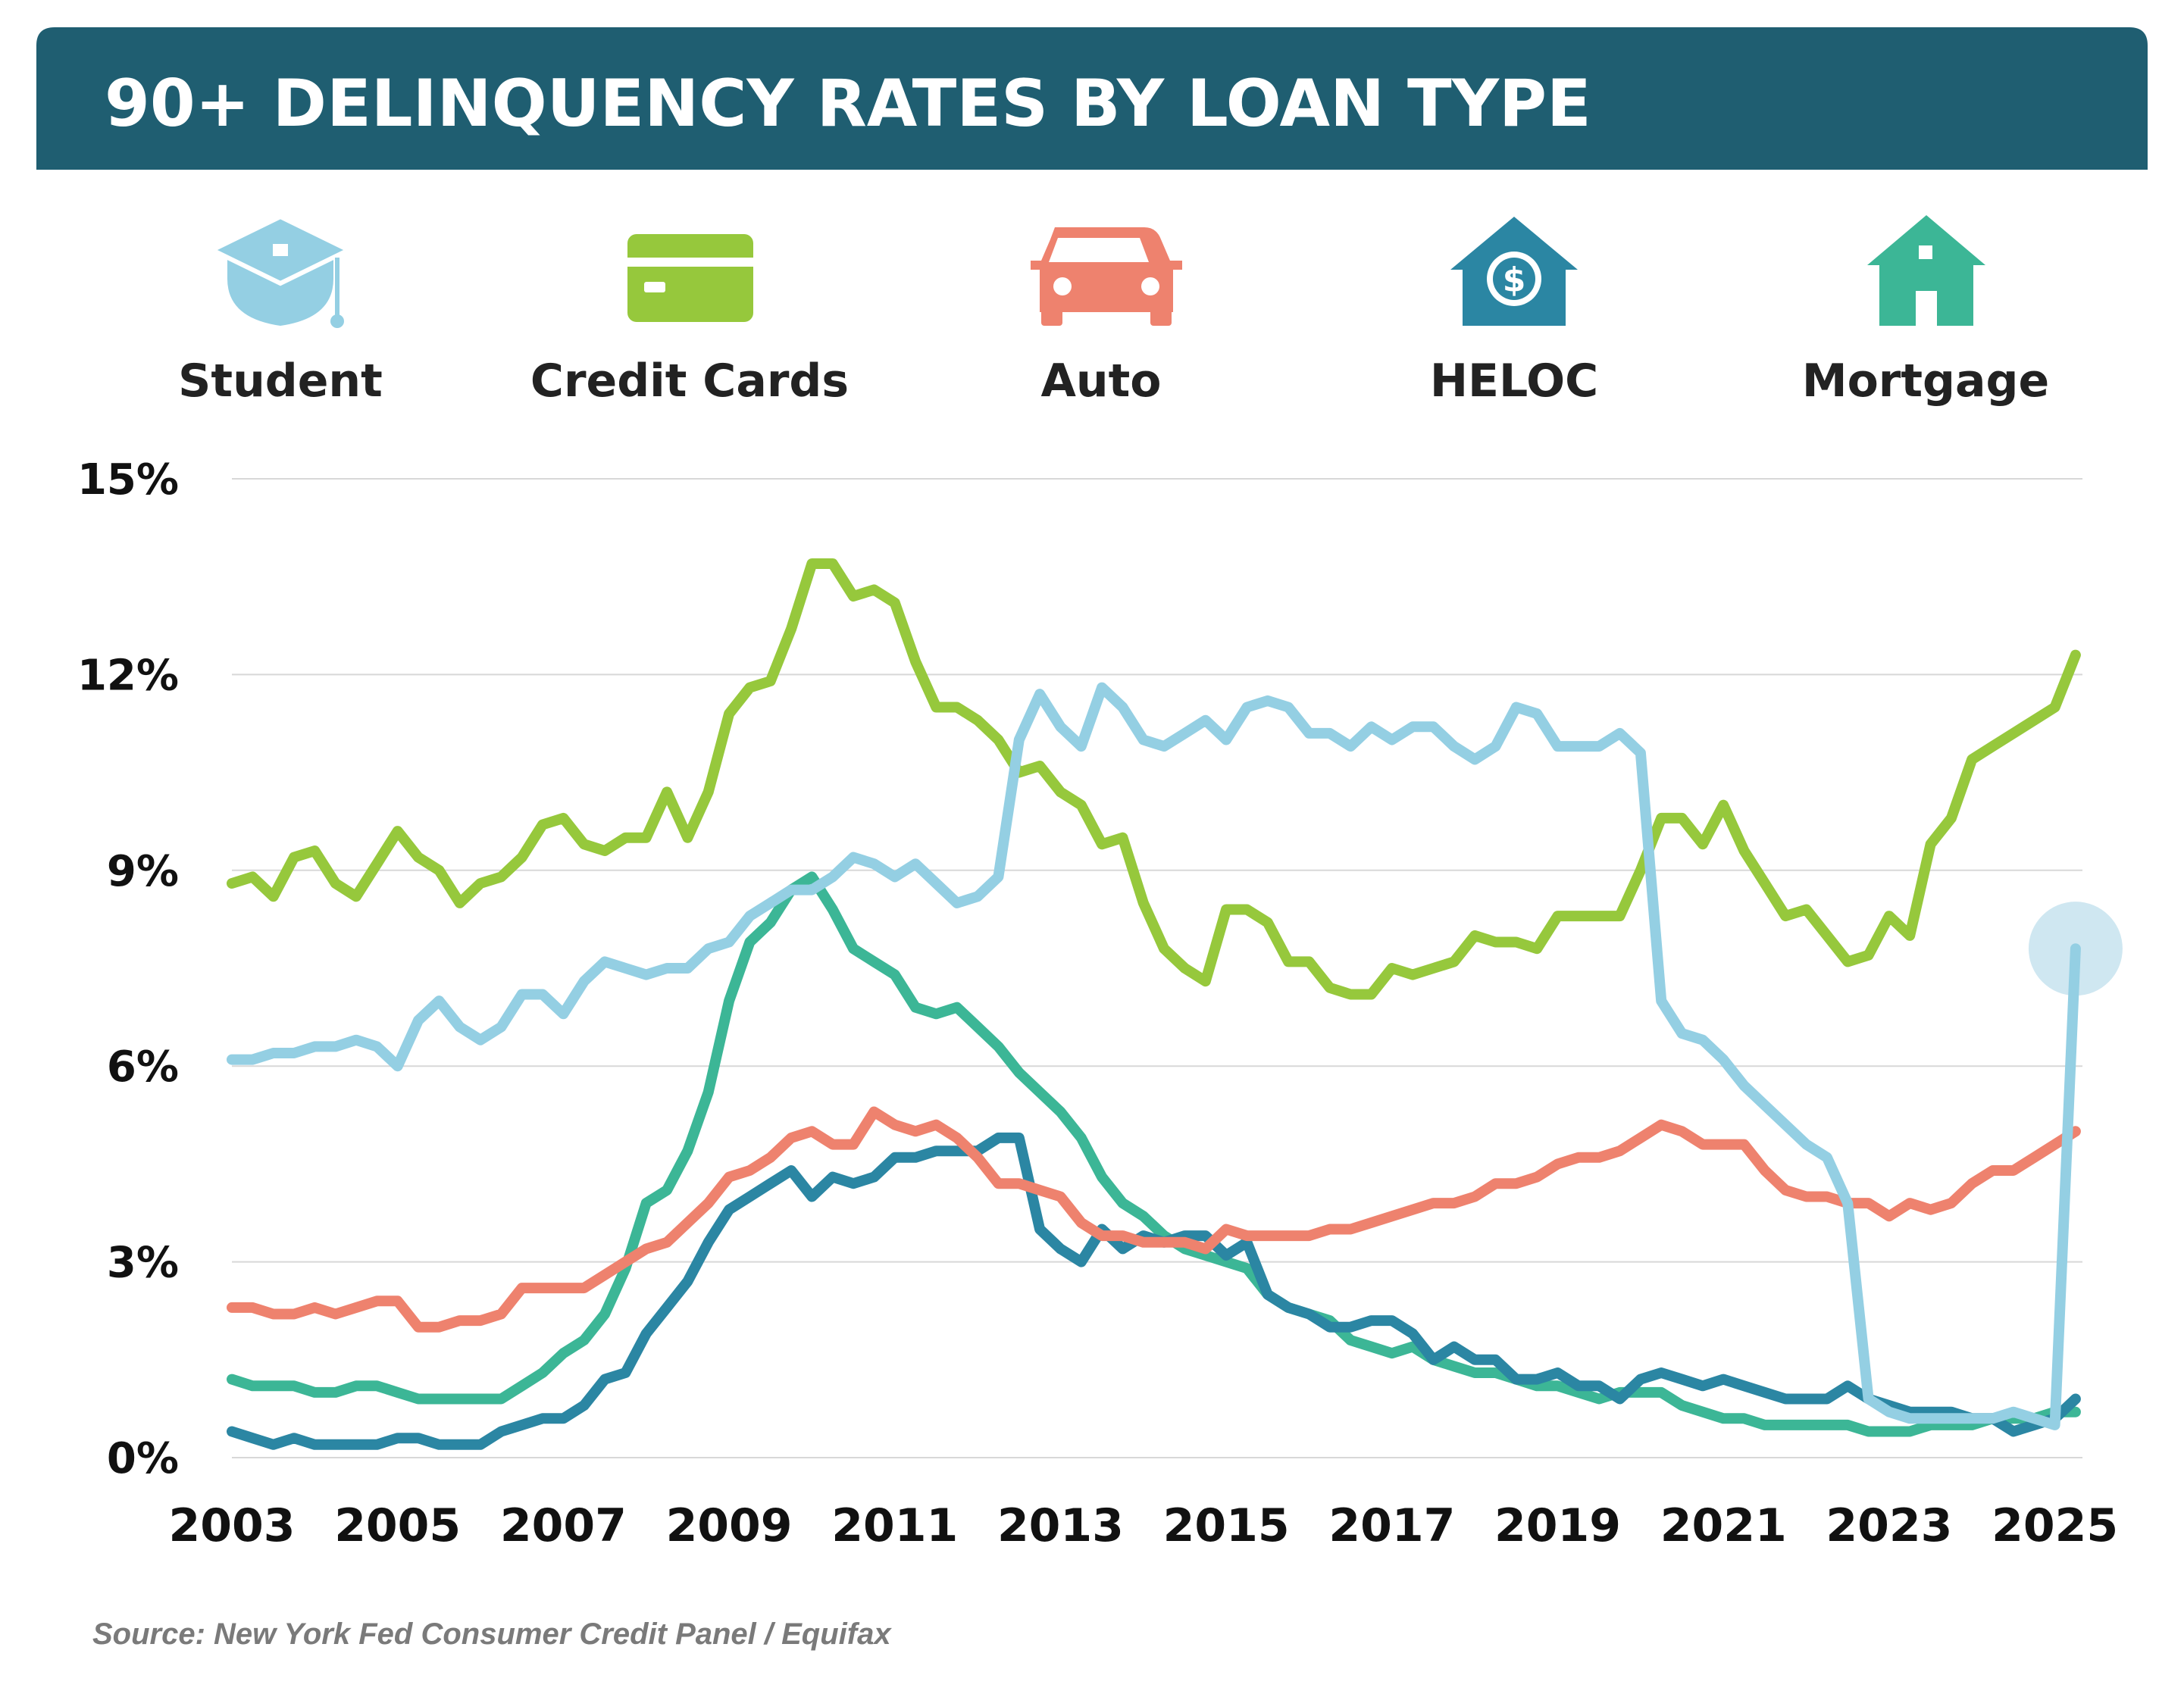  What do you see at coordinates (1514, 382) in the screenshot?
I see `legend-label-heloc: HELOC` at bounding box center [1514, 382].